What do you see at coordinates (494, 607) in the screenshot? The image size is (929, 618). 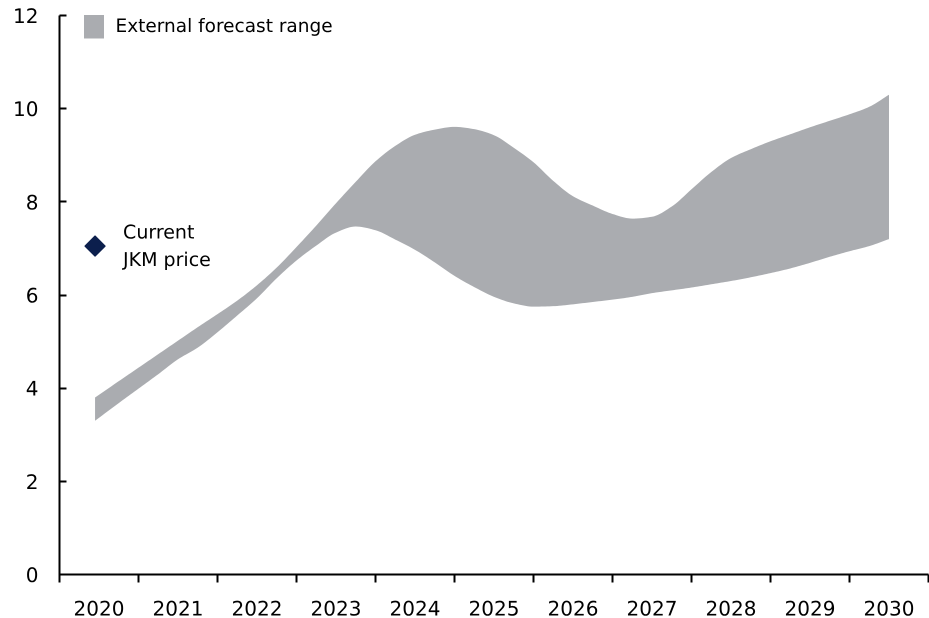 I see `x-tick-label: 2025` at bounding box center [494, 607].